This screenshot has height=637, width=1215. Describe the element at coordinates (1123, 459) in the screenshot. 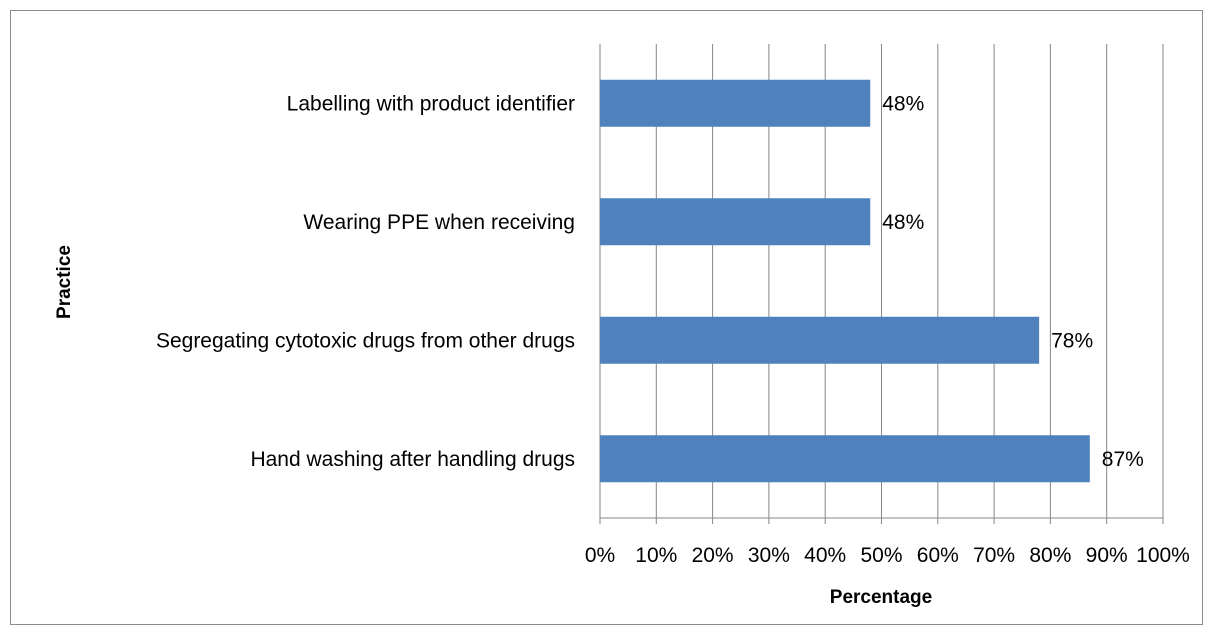

I see `data-label: 87%` at that location.